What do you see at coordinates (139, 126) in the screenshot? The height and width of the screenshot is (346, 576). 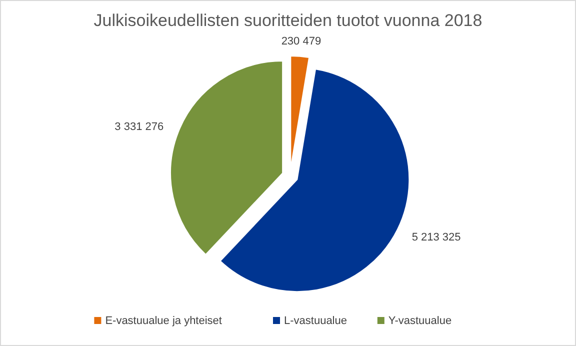 I see `data-label: 3 331 276` at bounding box center [139, 126].